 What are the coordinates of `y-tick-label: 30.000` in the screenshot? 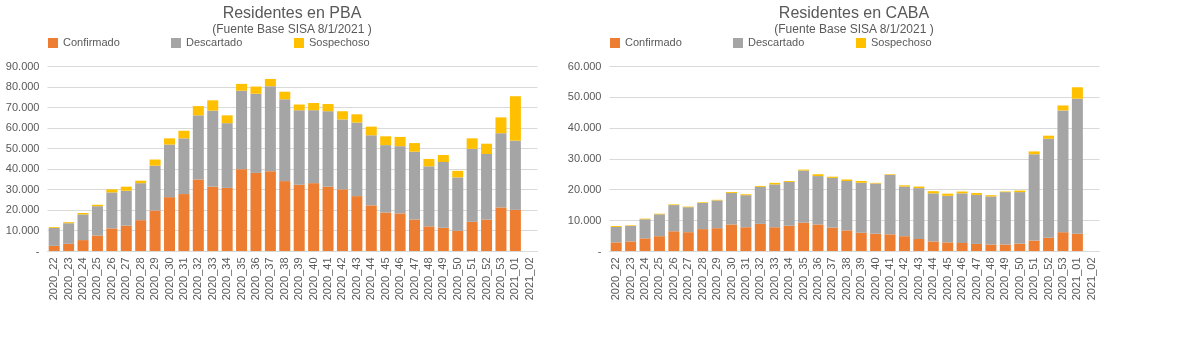 It's located at (584, 158).